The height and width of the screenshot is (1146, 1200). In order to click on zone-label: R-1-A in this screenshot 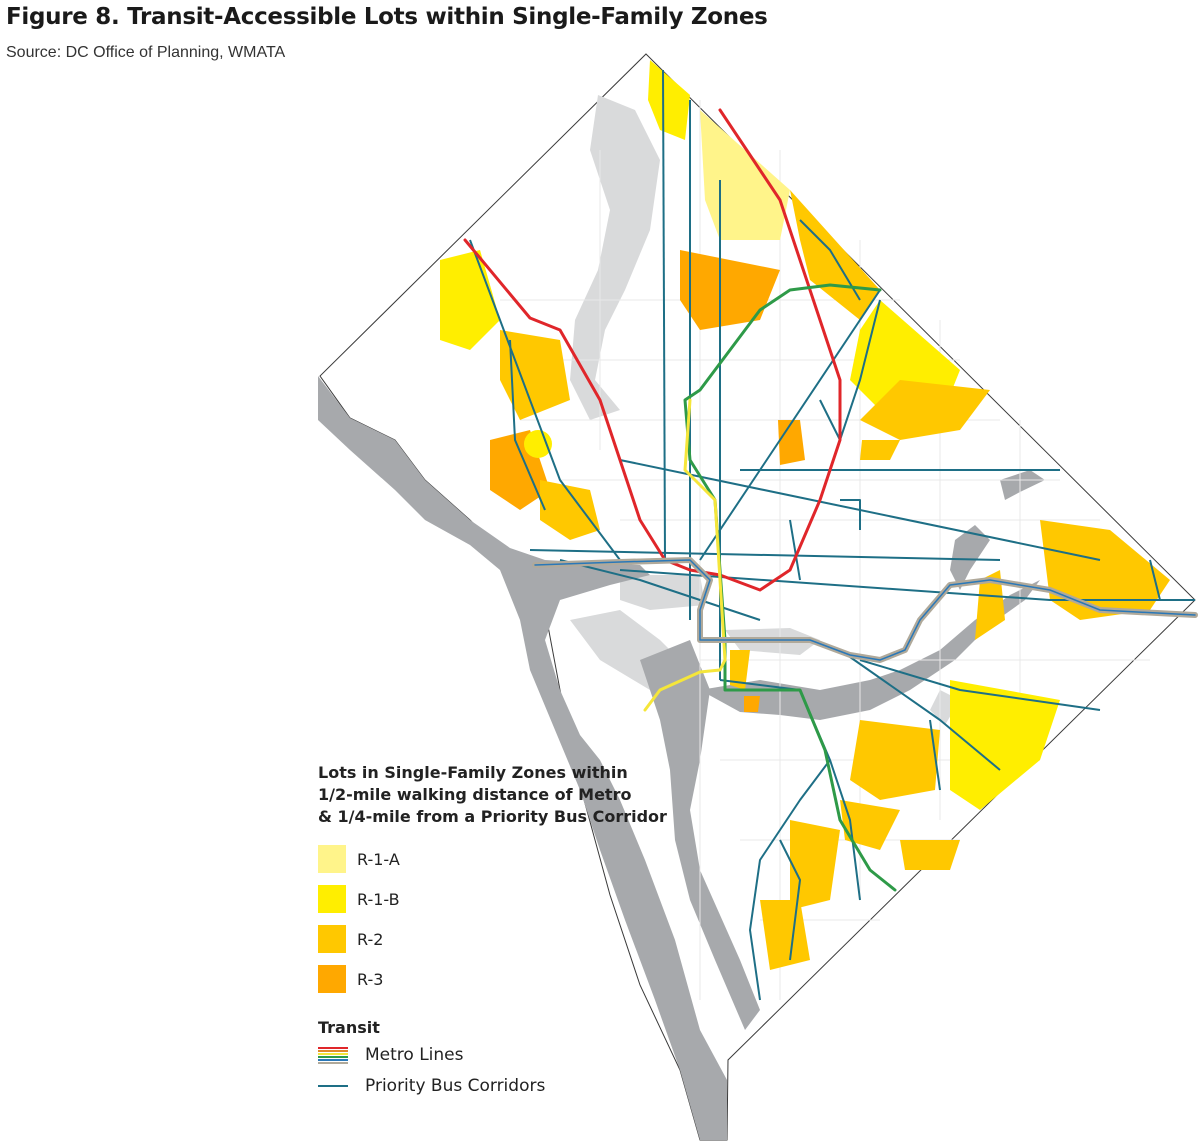, I will do `click(378, 859)`.